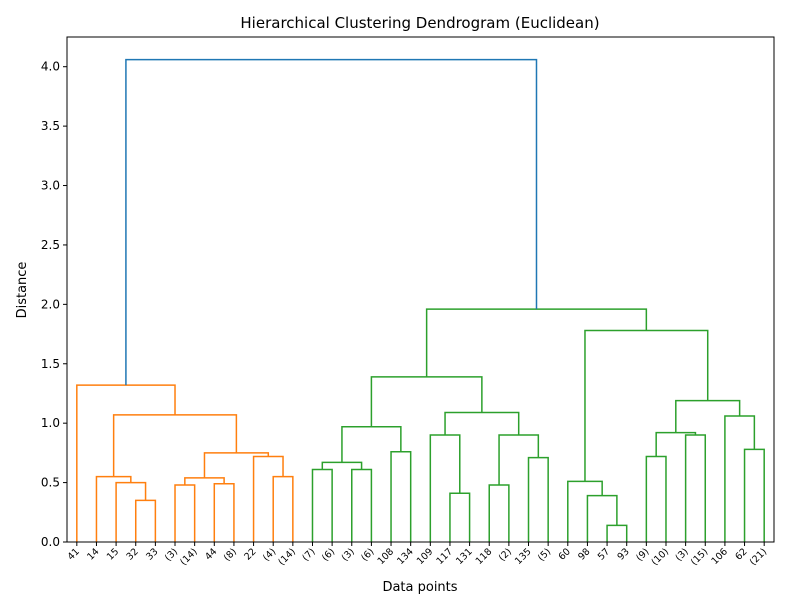 The width and height of the screenshot is (800, 600). What do you see at coordinates (50, 483) in the screenshot?
I see `y-tick-label: 0.5` at bounding box center [50, 483].